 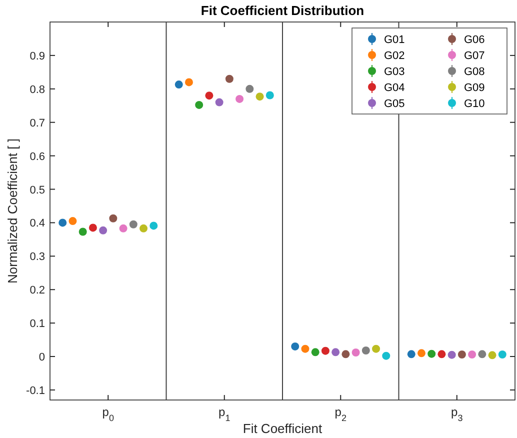 What do you see at coordinates (37, 324) in the screenshot?
I see `y-tick-label: 0.1` at bounding box center [37, 324].